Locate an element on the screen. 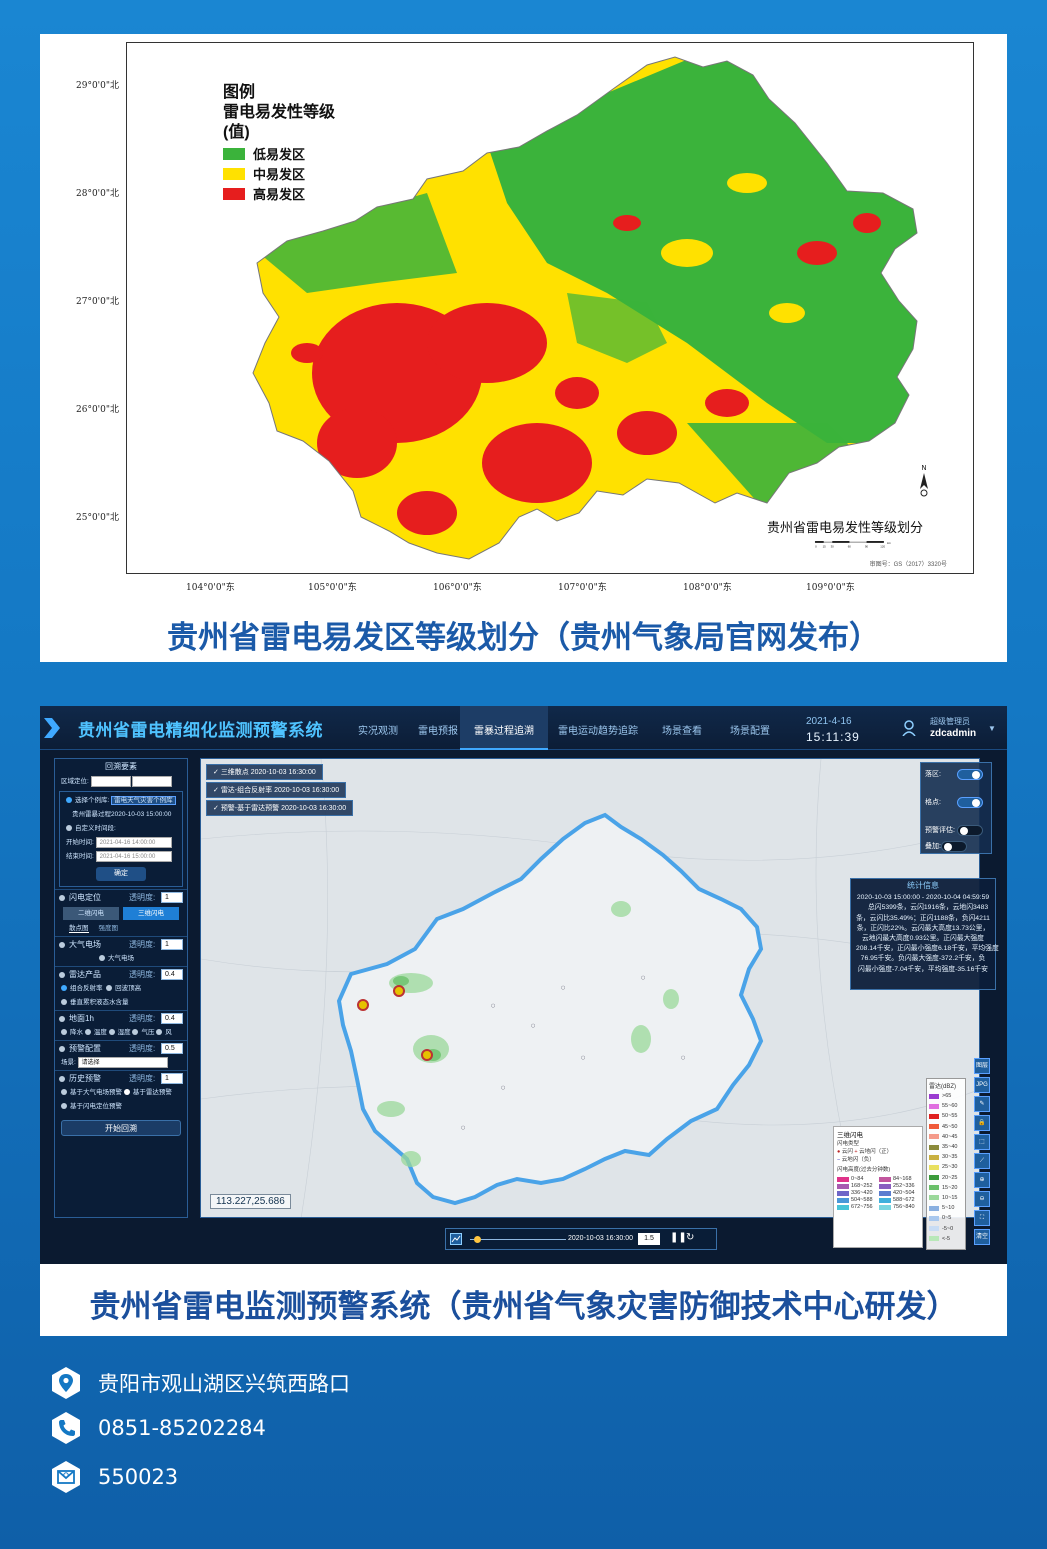 The image size is (1047, 1549). radar-bin-12: 0~5 is located at coordinates (946, 1218).